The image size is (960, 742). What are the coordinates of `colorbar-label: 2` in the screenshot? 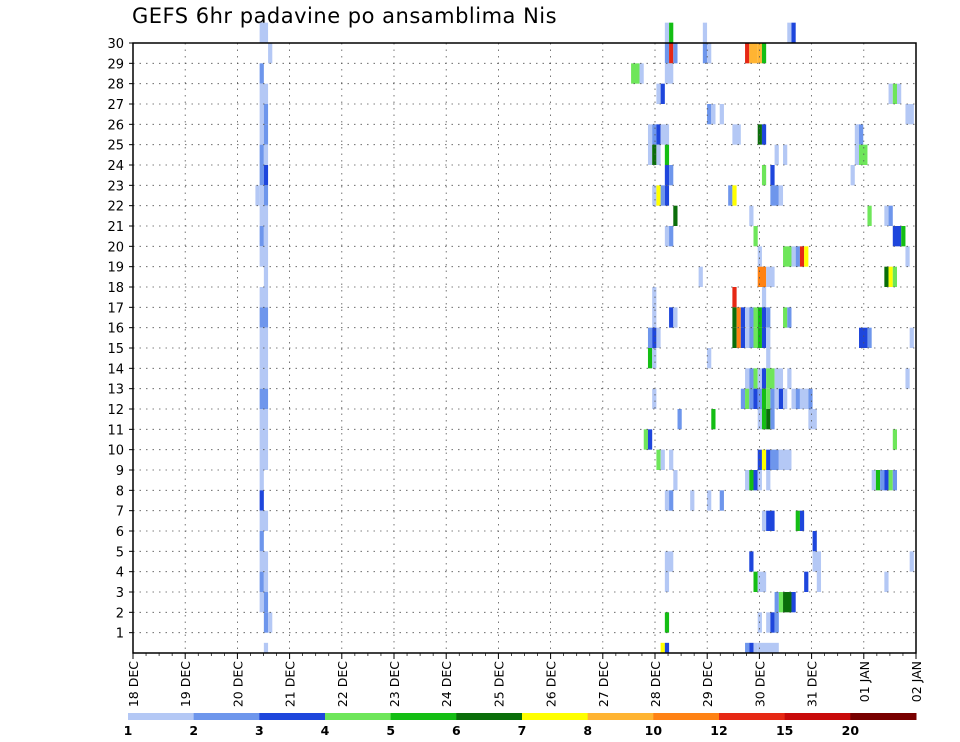 It's located at (193, 730).